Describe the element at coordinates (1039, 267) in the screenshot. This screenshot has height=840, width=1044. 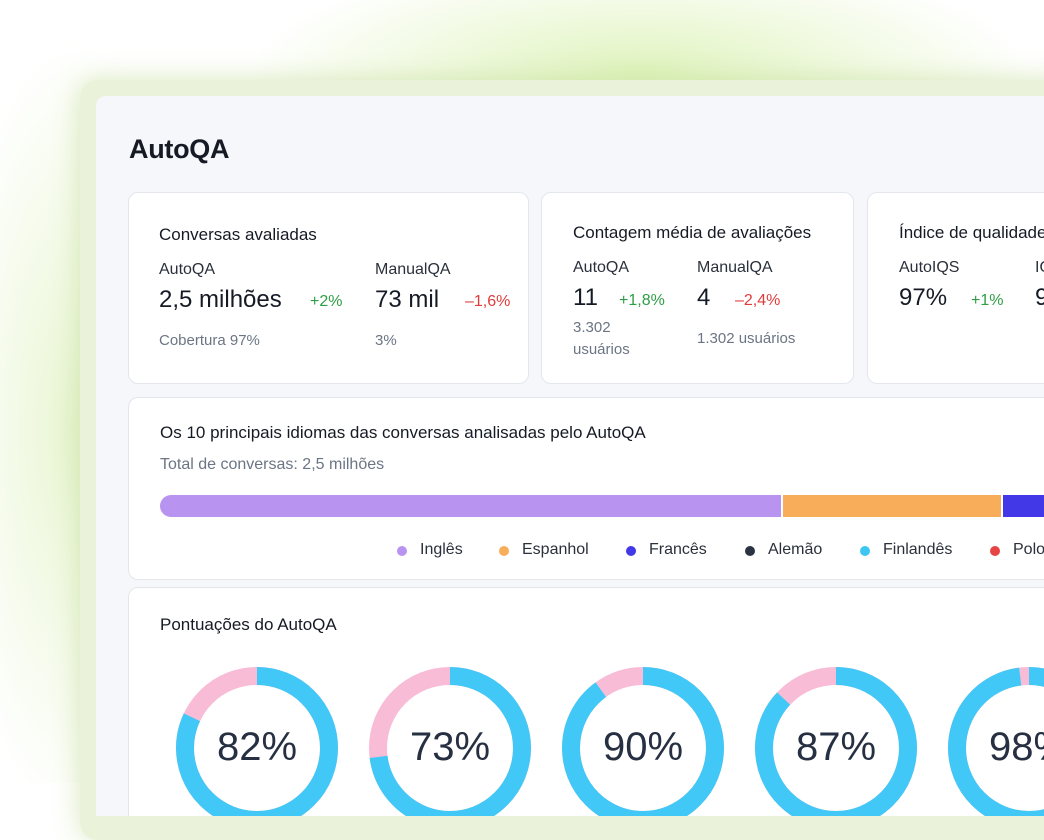
I see `iqs-label: IQS` at that location.